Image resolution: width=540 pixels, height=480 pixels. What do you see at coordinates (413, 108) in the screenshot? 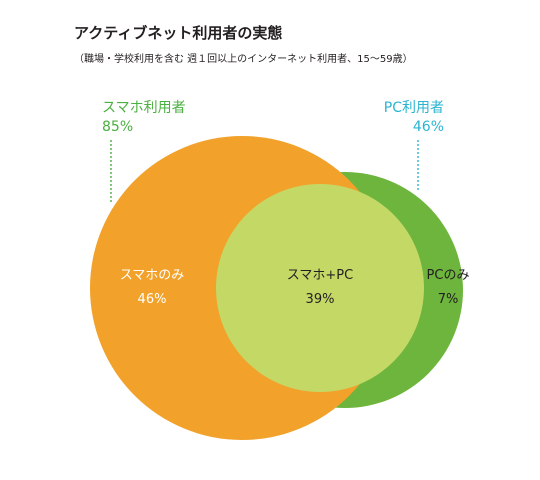
I see `pc-callout-label: PC利用者` at bounding box center [413, 108].